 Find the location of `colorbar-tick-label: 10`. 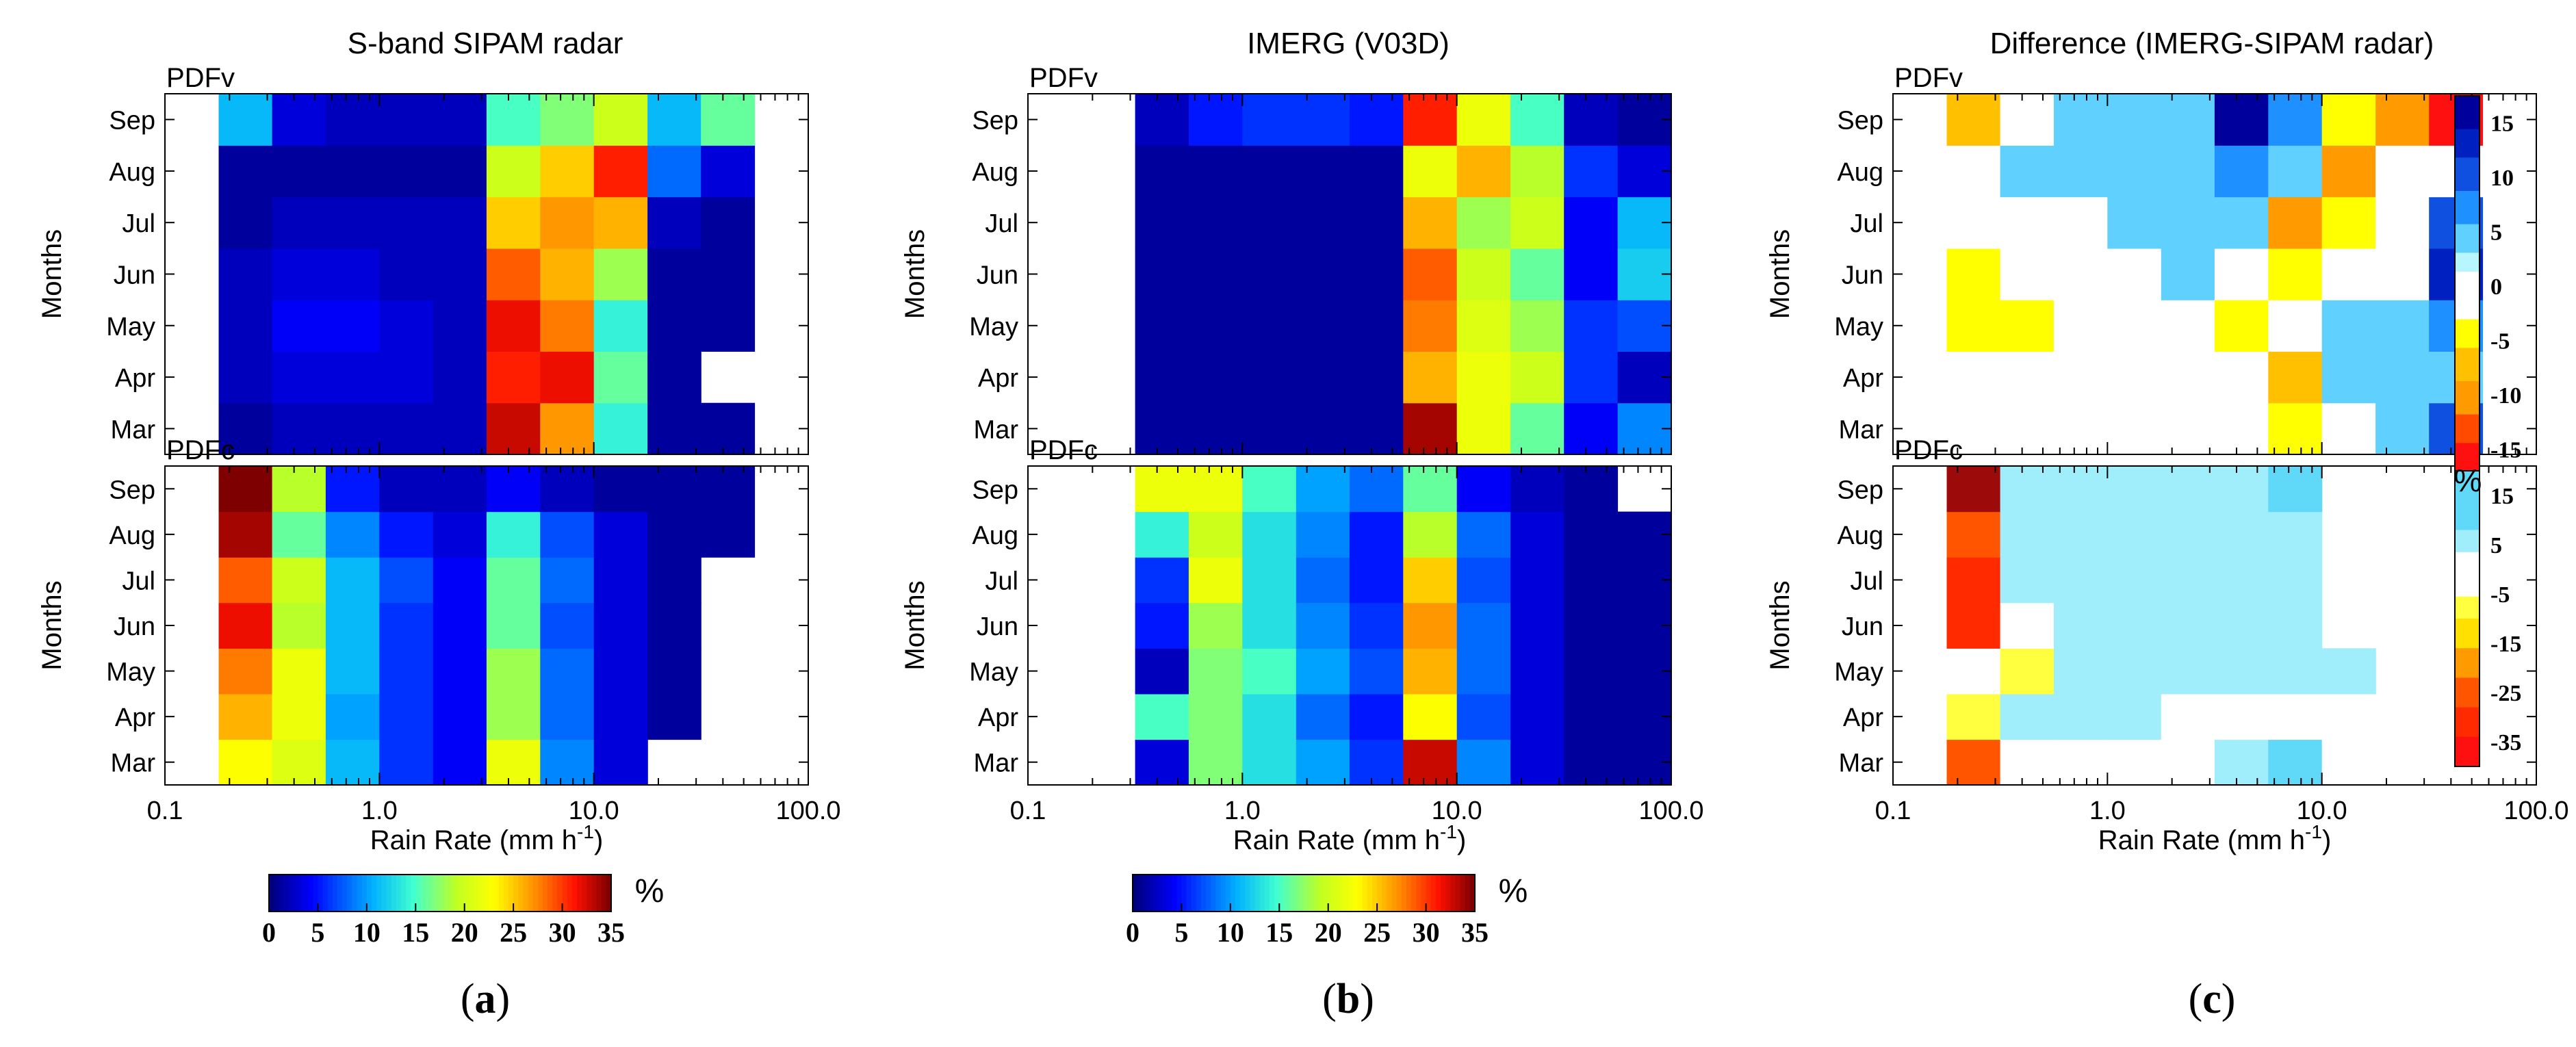

colorbar-tick-label: 10 is located at coordinates (1230, 932).